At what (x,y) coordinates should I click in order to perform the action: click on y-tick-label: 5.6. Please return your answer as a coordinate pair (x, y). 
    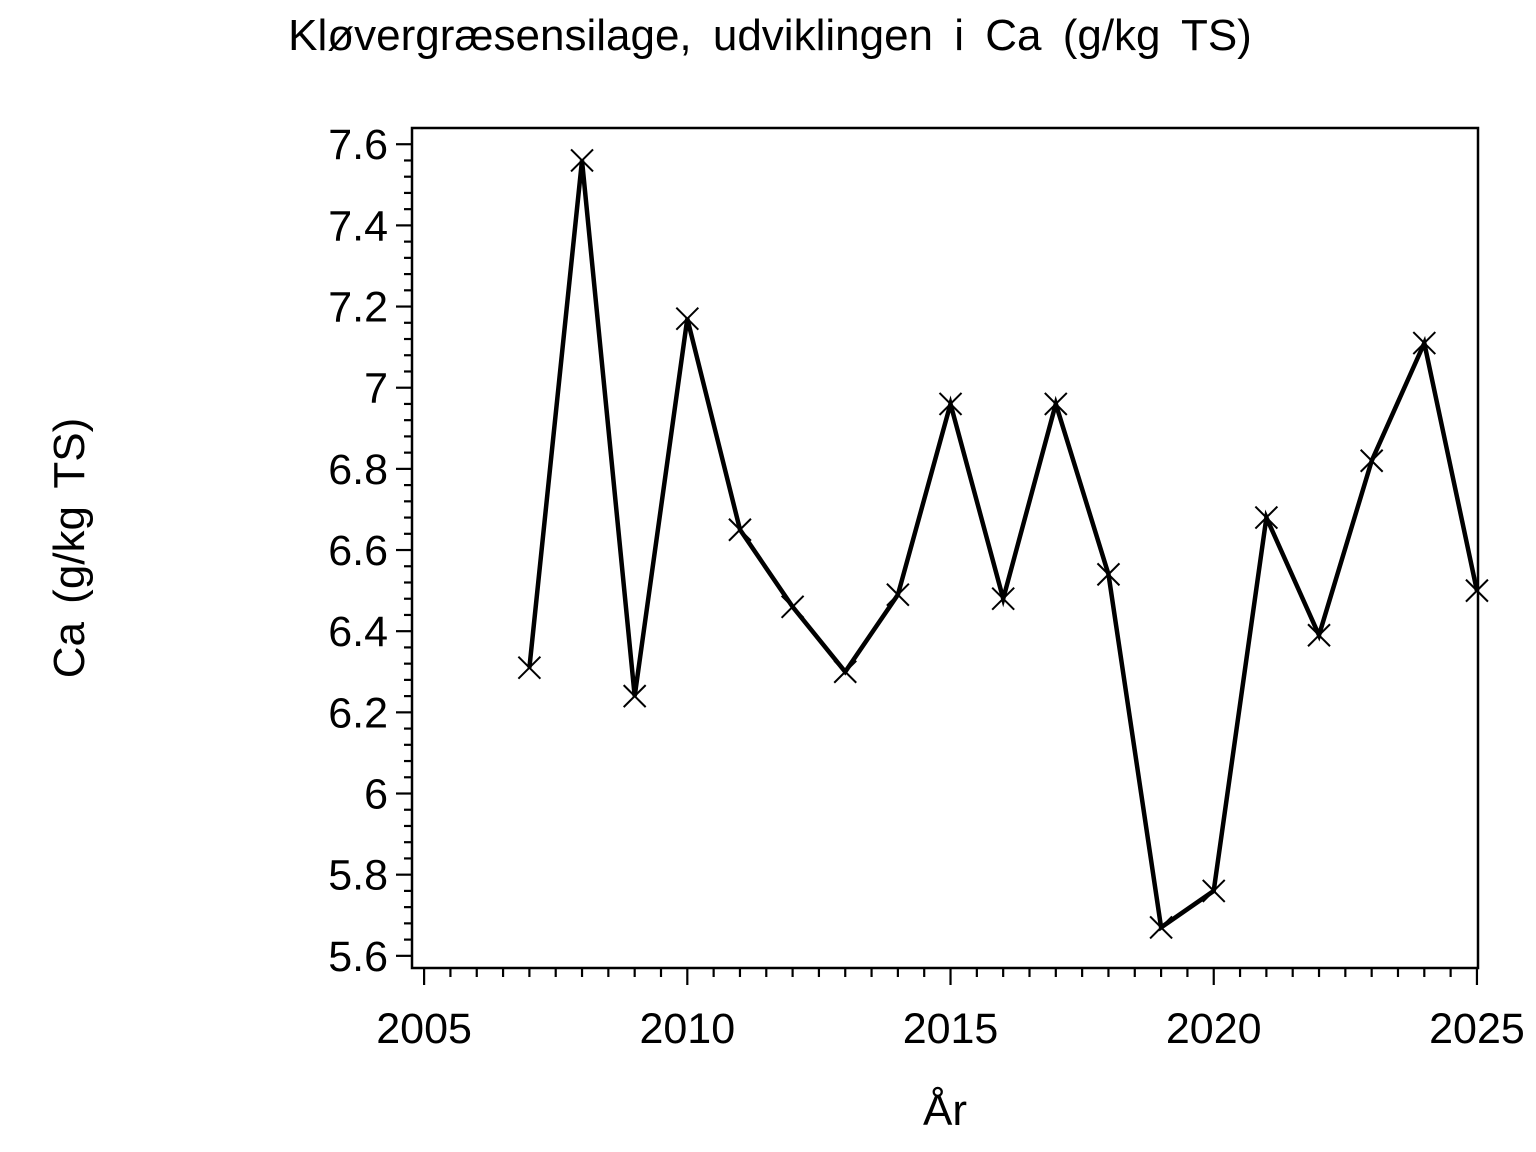
    Looking at the image, I should click on (358, 957).